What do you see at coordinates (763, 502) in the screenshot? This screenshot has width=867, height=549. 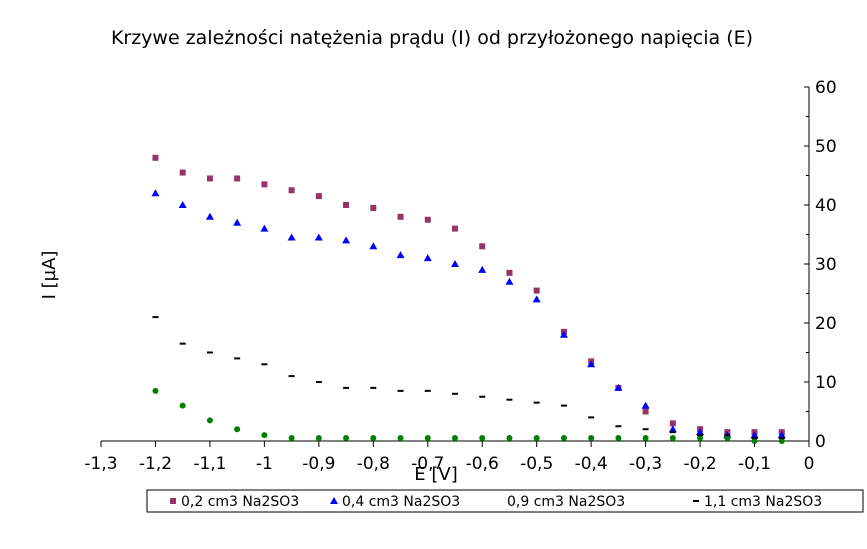 I see `legend-label-4: 1,1 cm3 Na2SO3` at bounding box center [763, 502].